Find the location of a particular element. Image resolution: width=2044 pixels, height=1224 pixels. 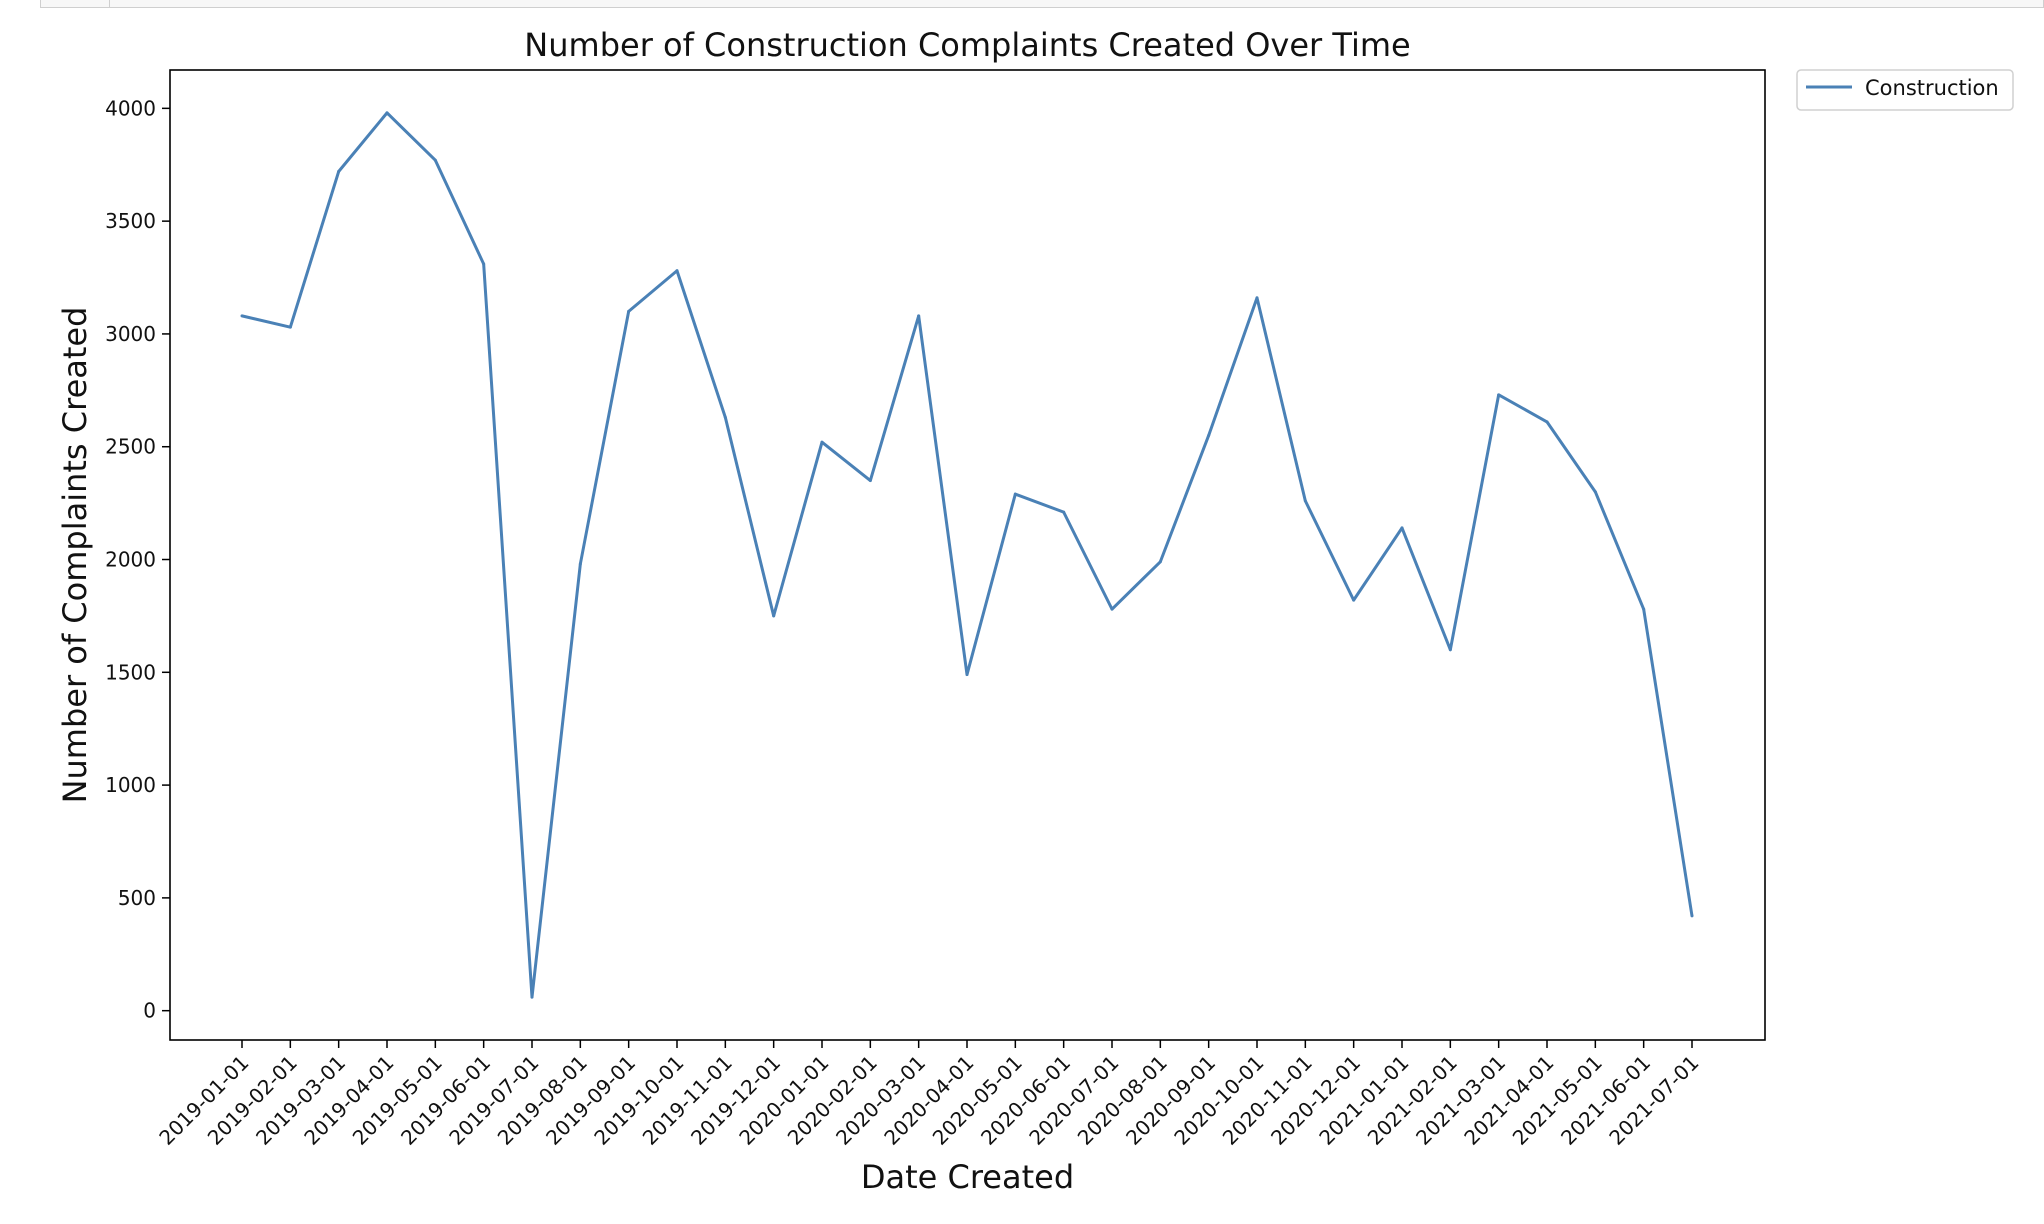

x-axis-label: Date Created is located at coordinates (967, 1177).